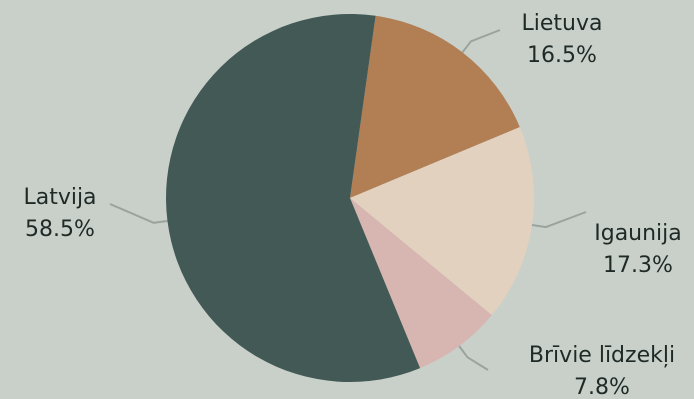  Describe the element at coordinates (60, 229) in the screenshot. I see `slice-label-latvija-value: 58.5%` at that location.